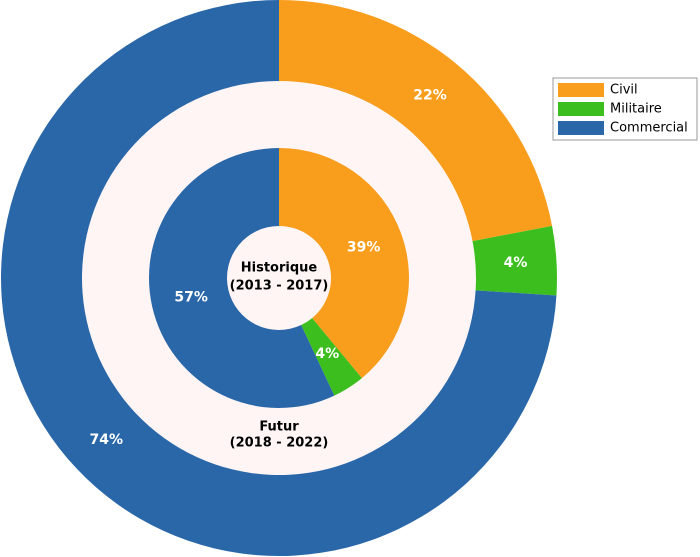 The image size is (700, 557). What do you see at coordinates (649, 128) in the screenshot?
I see `legend-label: Commercial` at bounding box center [649, 128].